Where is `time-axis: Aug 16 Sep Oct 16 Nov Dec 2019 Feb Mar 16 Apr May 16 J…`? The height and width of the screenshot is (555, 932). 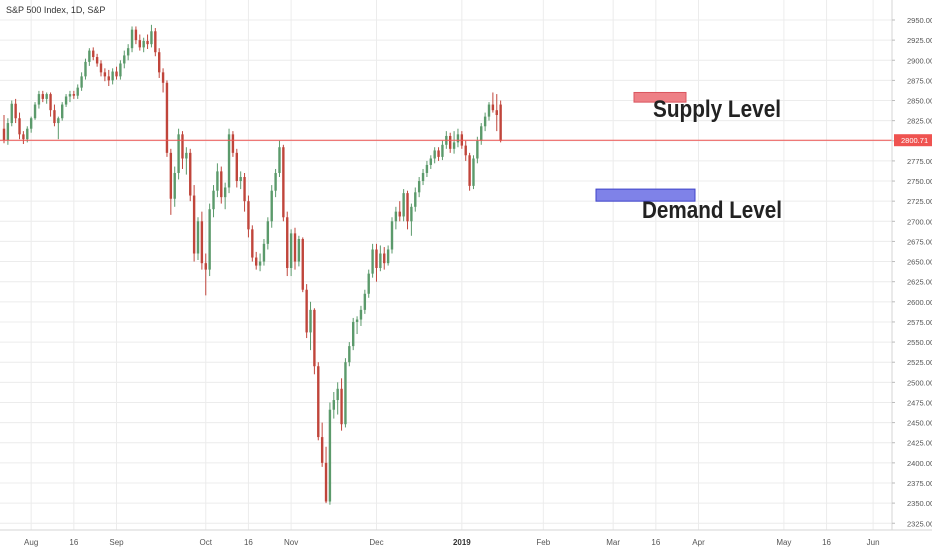 time-axis: Aug 16 Sep Oct 16 Nov Dec 2019 Feb Mar 16 Apr May 16 J… is located at coordinates (452, 542).